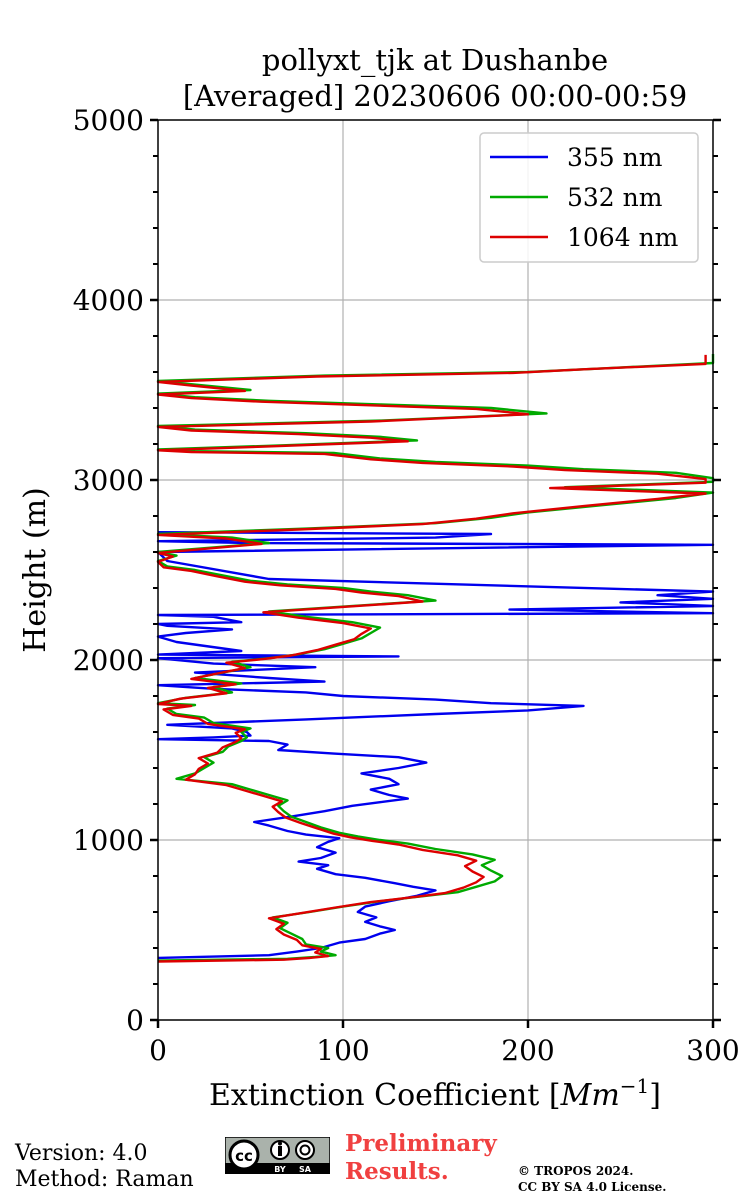 The width and height of the screenshot is (750, 1200). I want to click on copyright-line-1: © TROPOS 2024., so click(576, 1171).